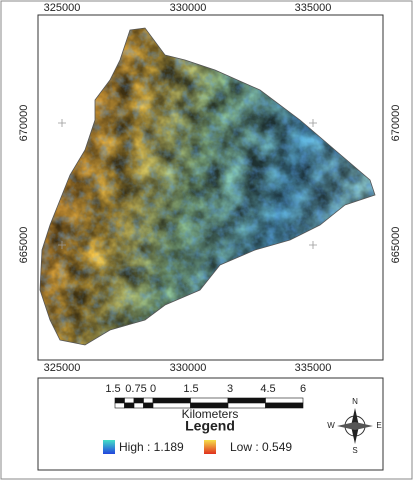  I want to click on x-label-bottom: 330000, so click(188, 368).